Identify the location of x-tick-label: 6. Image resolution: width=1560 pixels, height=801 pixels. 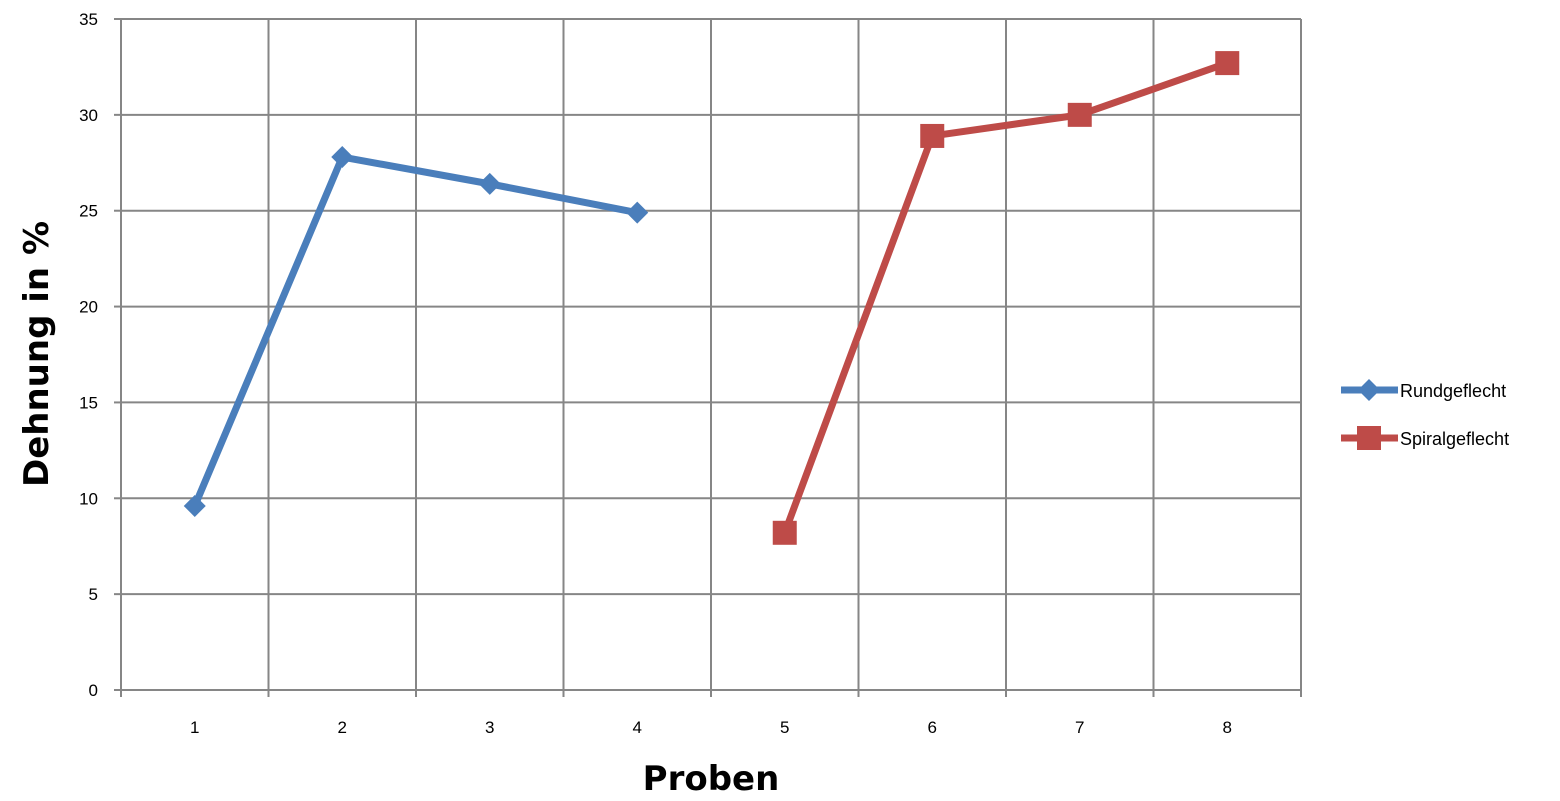
(932, 727).